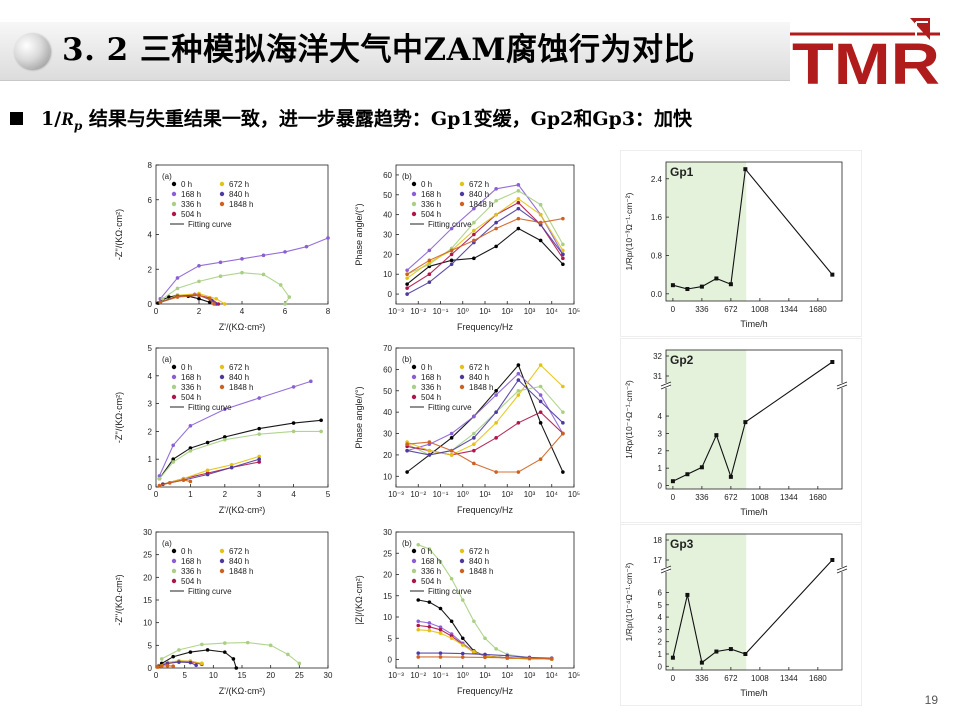  Describe the element at coordinates (175, 483) in the screenshot. I see `fit-curve-1848h` at that location.